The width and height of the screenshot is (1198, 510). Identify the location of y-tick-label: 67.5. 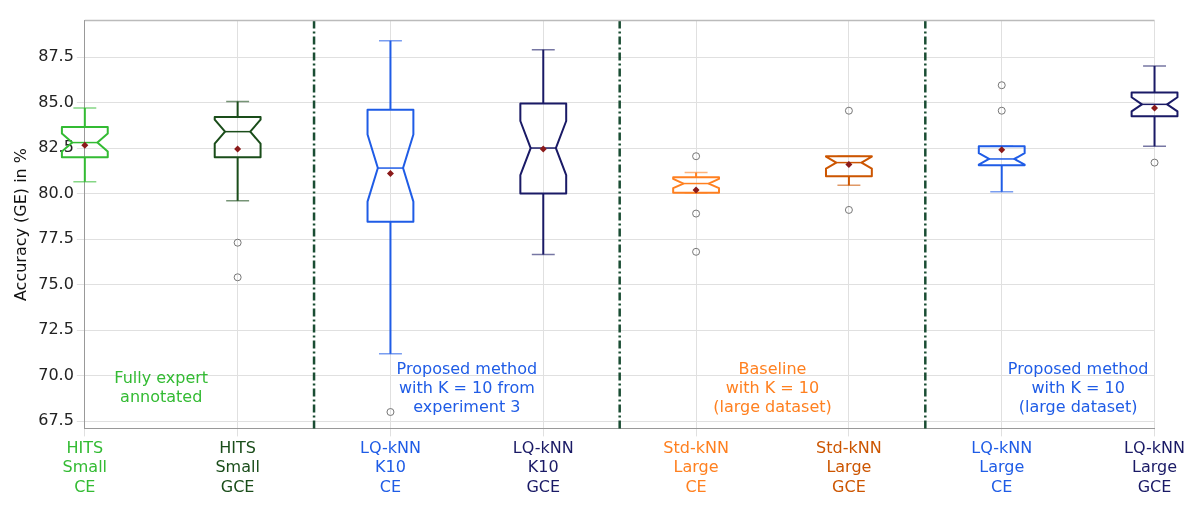
(56, 420).